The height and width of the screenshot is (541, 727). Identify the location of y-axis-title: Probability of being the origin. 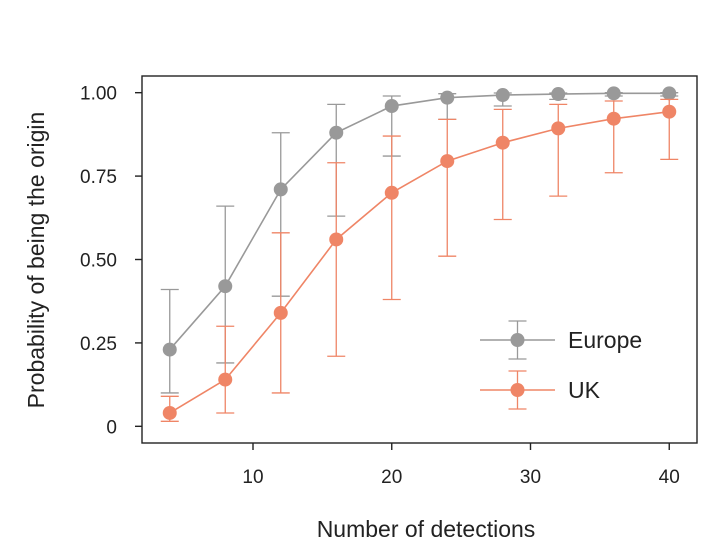
(36, 260).